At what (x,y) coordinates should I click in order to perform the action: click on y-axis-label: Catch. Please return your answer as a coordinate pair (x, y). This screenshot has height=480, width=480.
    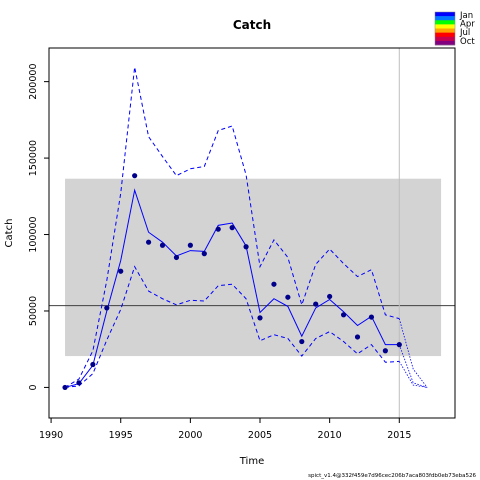
    Looking at the image, I should click on (9, 233).